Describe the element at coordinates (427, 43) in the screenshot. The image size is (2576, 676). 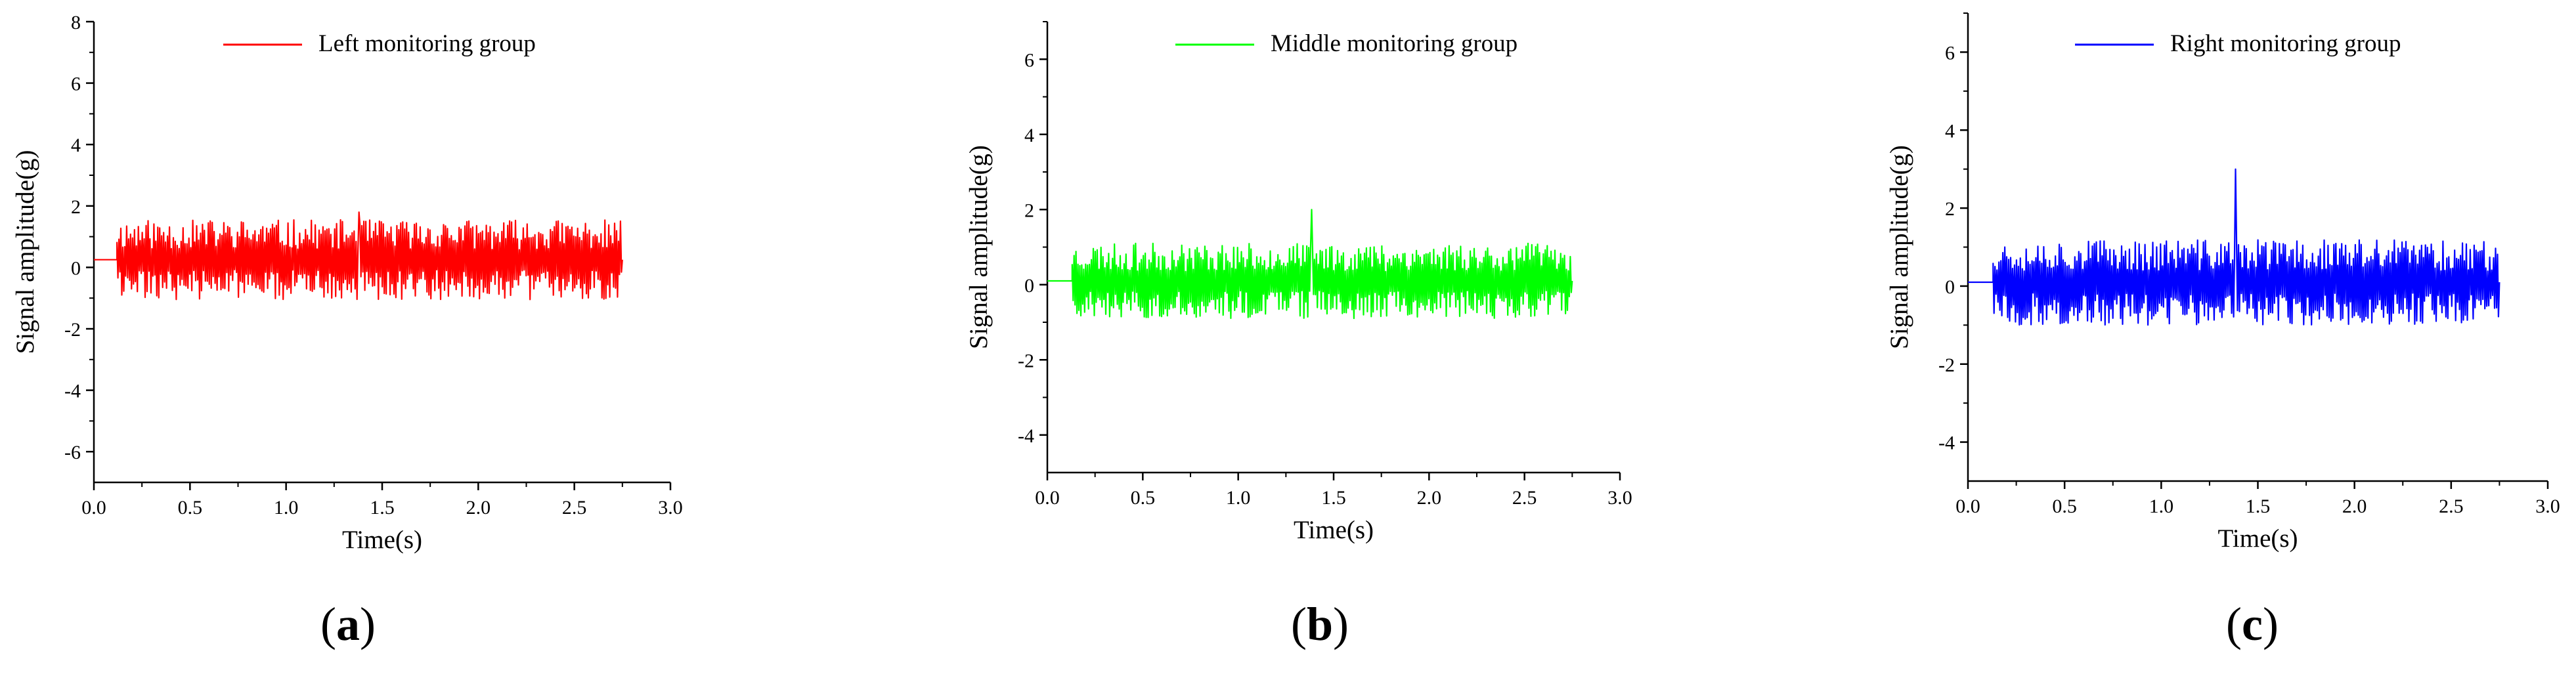
I see `legend-label: Left monitoring group` at that location.